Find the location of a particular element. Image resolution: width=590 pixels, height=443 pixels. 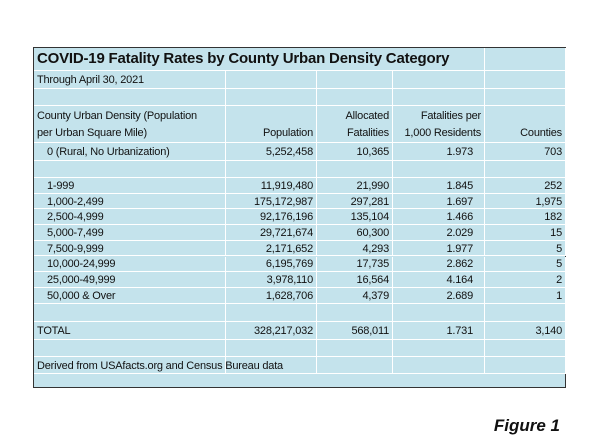

row-label: TOTAL is located at coordinates (54, 330).